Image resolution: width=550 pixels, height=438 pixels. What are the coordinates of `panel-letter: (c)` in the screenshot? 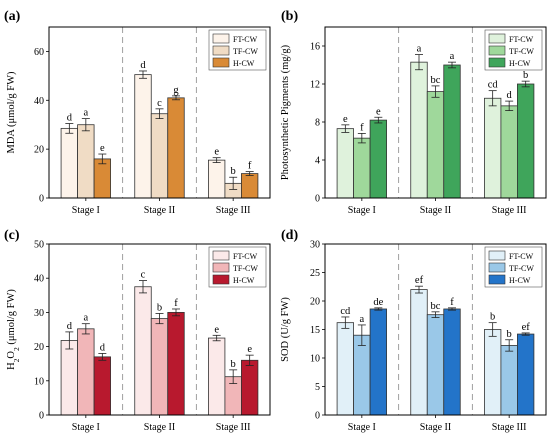 It's located at (12, 235).